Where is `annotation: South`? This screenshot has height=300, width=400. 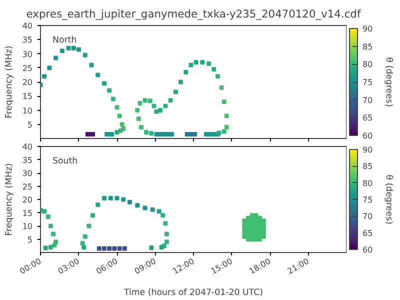
annotation: South is located at coordinates (65, 161).